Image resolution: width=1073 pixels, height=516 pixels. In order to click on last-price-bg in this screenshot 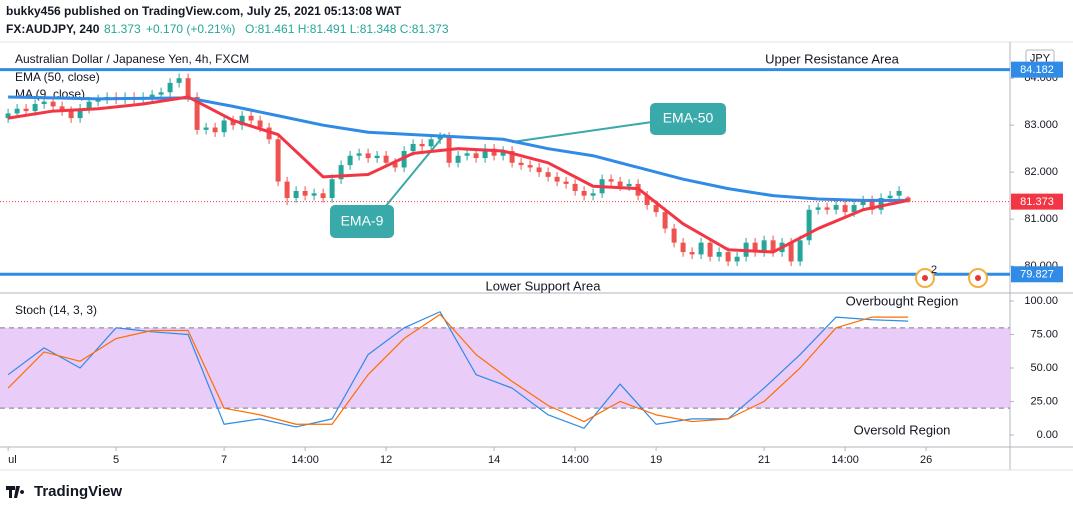, I will do `click(1037, 201)`.